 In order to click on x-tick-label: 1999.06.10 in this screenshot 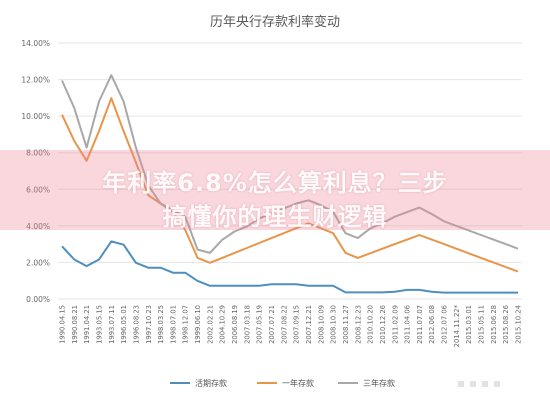, I will do `click(198, 324)`.